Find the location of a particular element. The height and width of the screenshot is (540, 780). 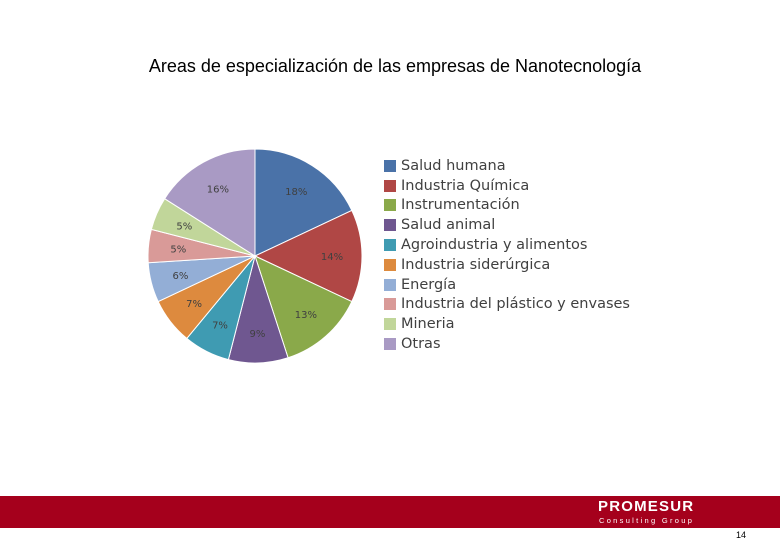

legend-label: Energía is located at coordinates (429, 284).